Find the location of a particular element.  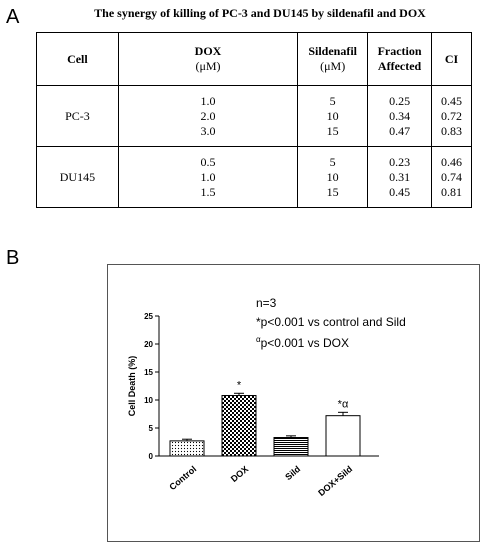

significance-marker: * is located at coordinates (239, 385).